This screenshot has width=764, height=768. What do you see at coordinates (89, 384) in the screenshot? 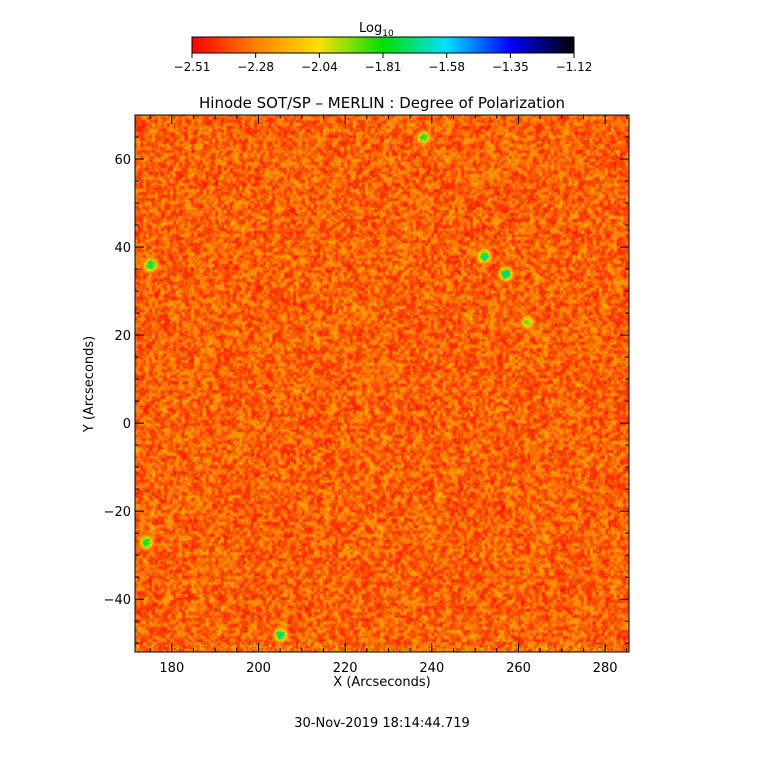
I see `y-axis-label: Y (Arcseconds)` at bounding box center [89, 384].